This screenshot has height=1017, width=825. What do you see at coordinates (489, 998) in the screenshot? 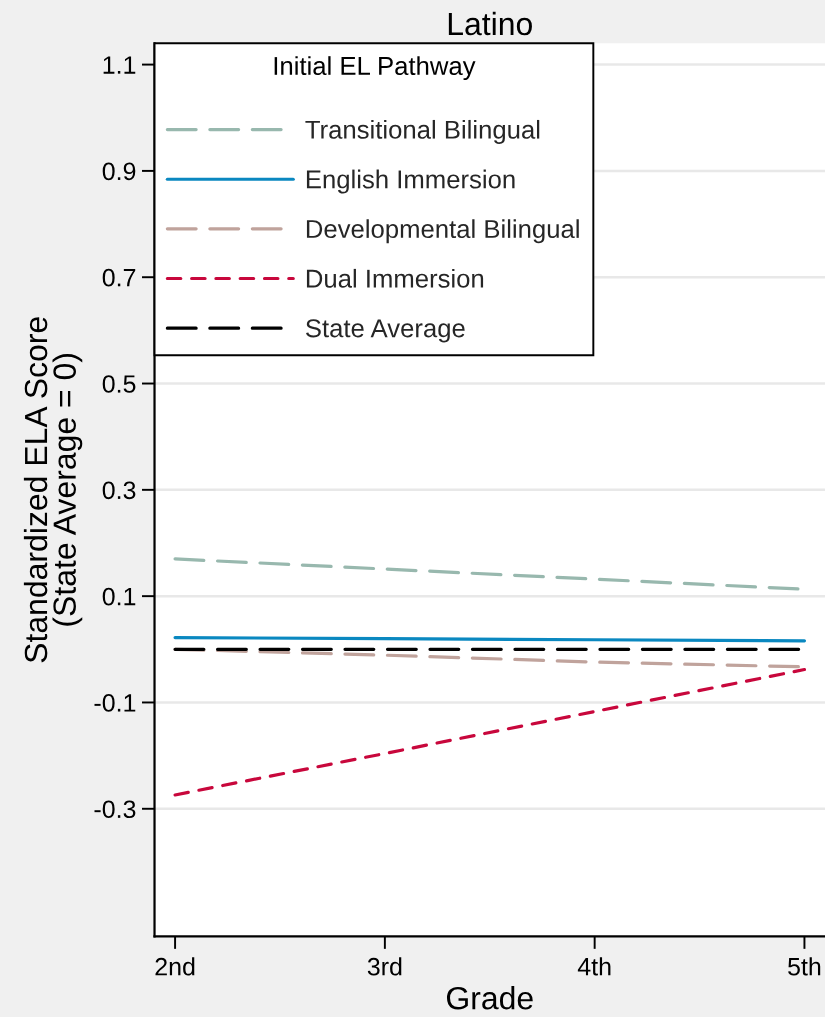
I see `x-axis-title: Grade` at bounding box center [489, 998].